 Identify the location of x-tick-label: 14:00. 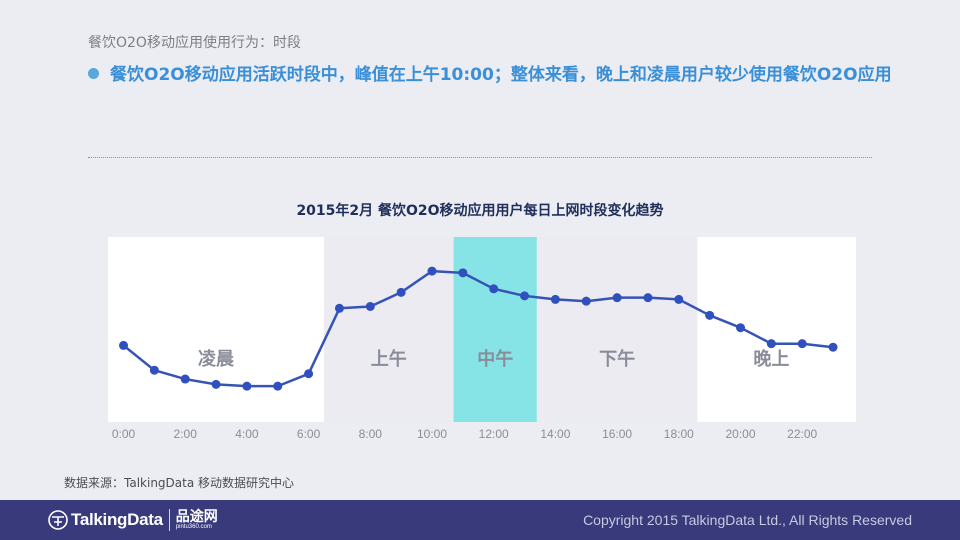
(555, 434).